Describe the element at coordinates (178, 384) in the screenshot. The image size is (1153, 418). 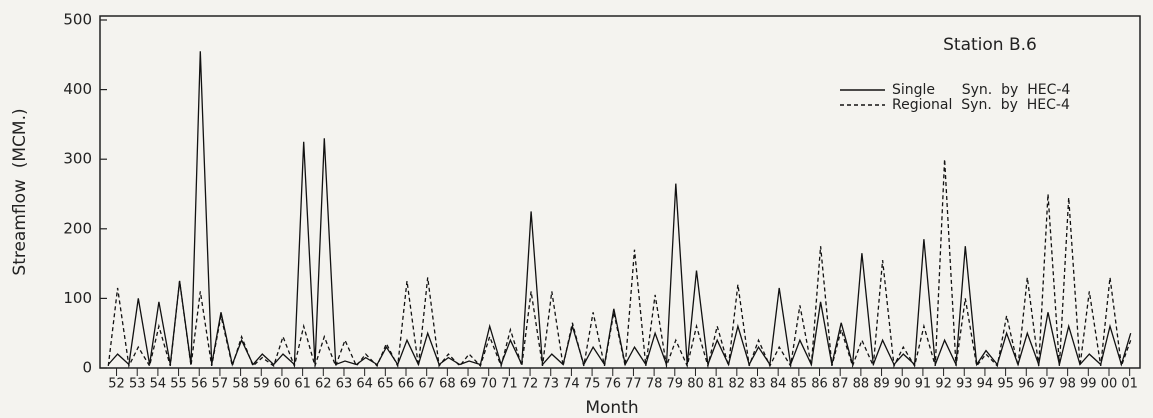
I see `x-tick-label: 55` at that location.